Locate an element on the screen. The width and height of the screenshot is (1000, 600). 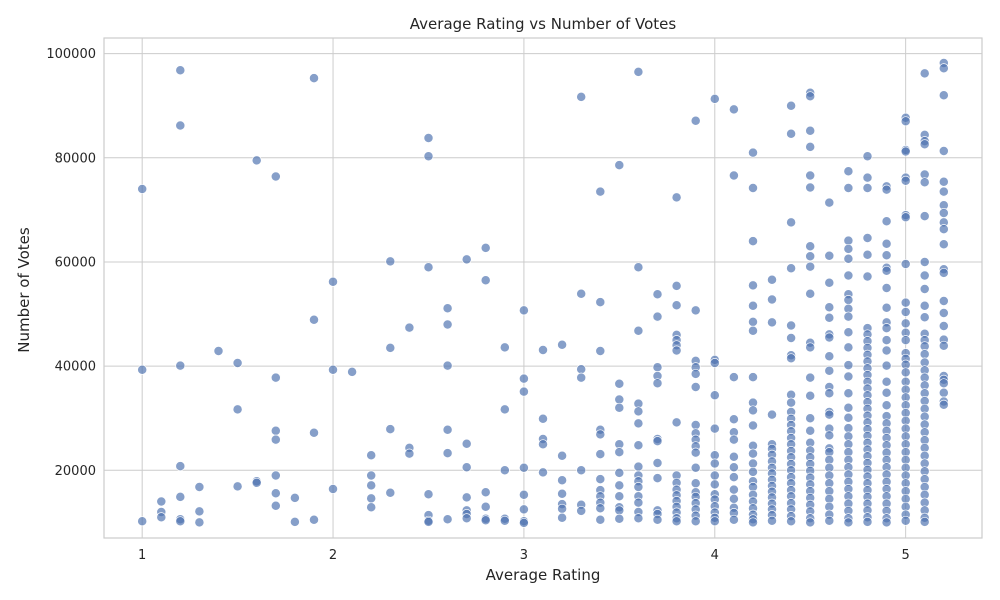
x-tick-label: 1 is located at coordinates (142, 555).